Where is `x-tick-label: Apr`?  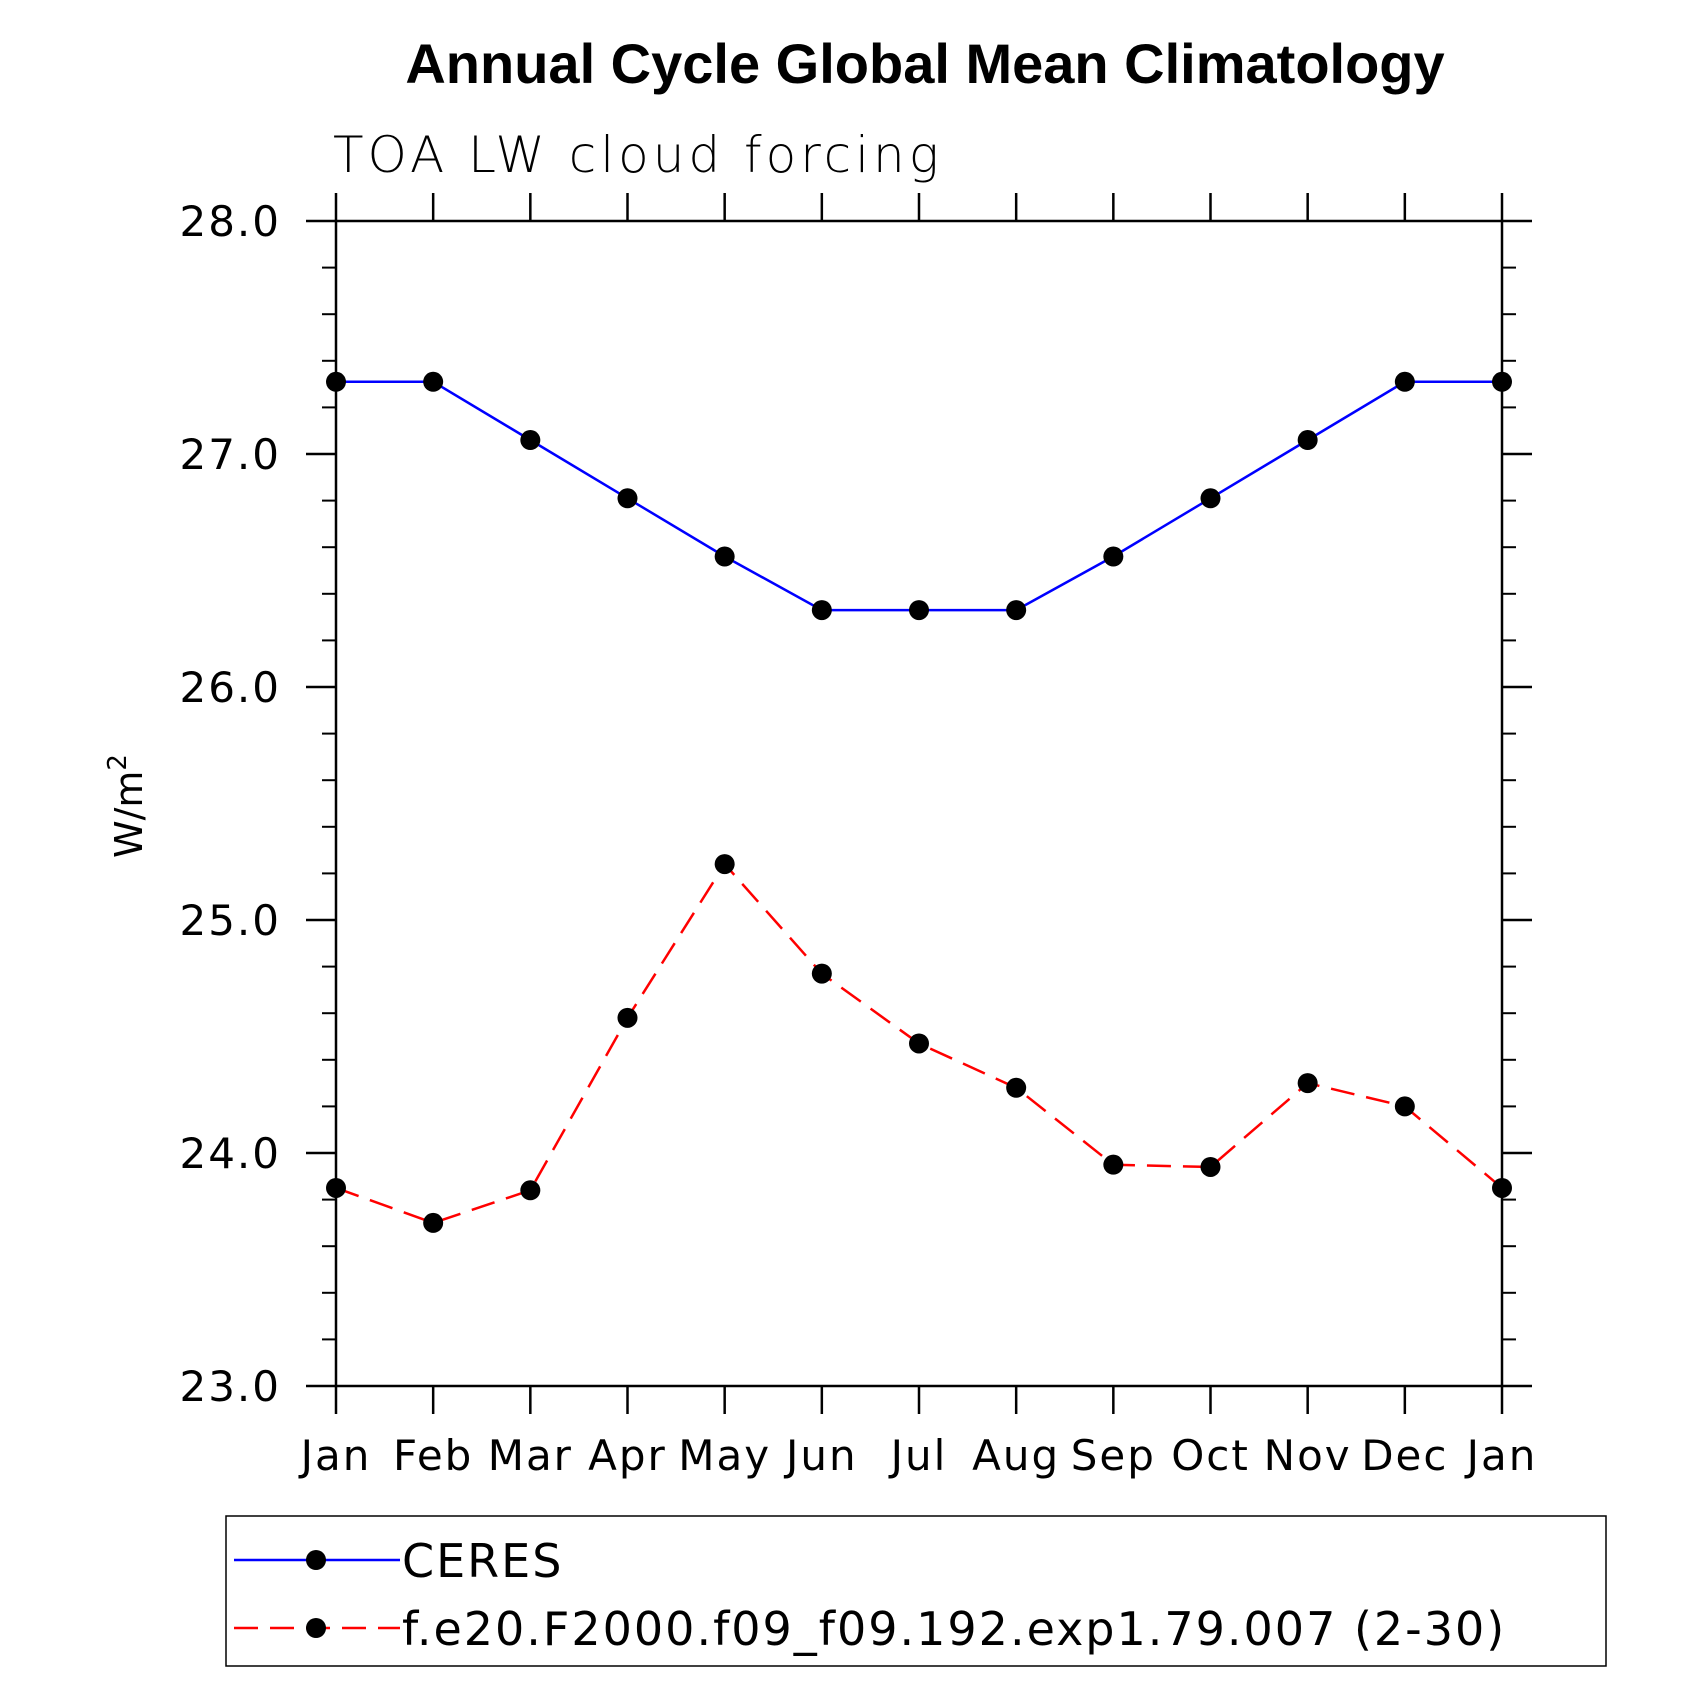 x-tick-label: Apr is located at coordinates (627, 1455).